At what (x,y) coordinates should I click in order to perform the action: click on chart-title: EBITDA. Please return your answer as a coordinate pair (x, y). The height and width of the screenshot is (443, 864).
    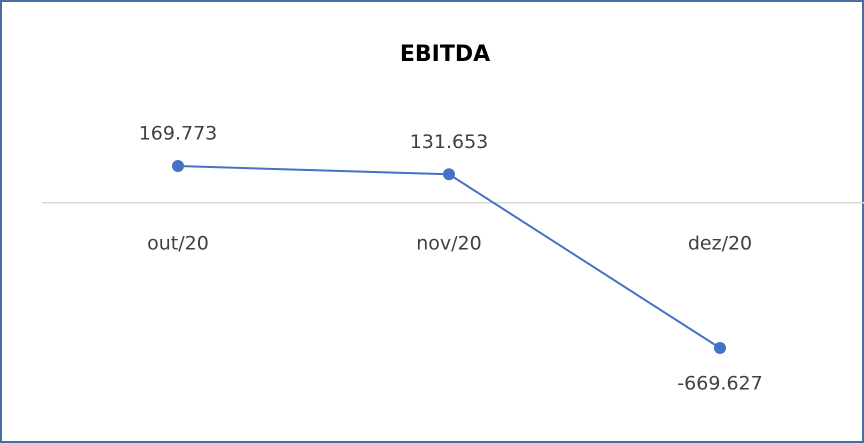
    Looking at the image, I should click on (445, 54).